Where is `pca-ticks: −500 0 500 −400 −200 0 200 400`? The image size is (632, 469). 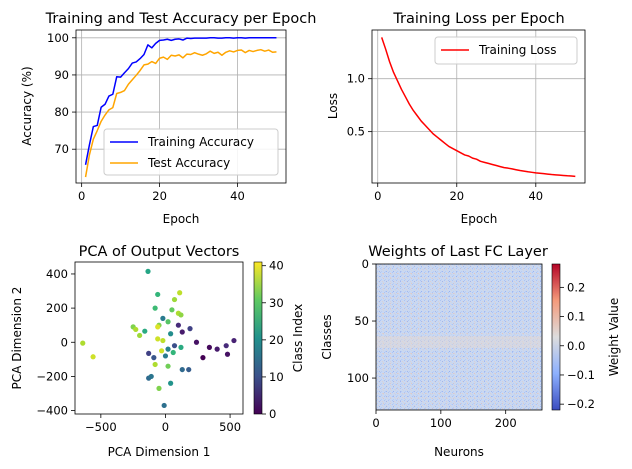 pca-ticks: −500 0 500 −400 −200 0 200 400 is located at coordinates (138, 350).